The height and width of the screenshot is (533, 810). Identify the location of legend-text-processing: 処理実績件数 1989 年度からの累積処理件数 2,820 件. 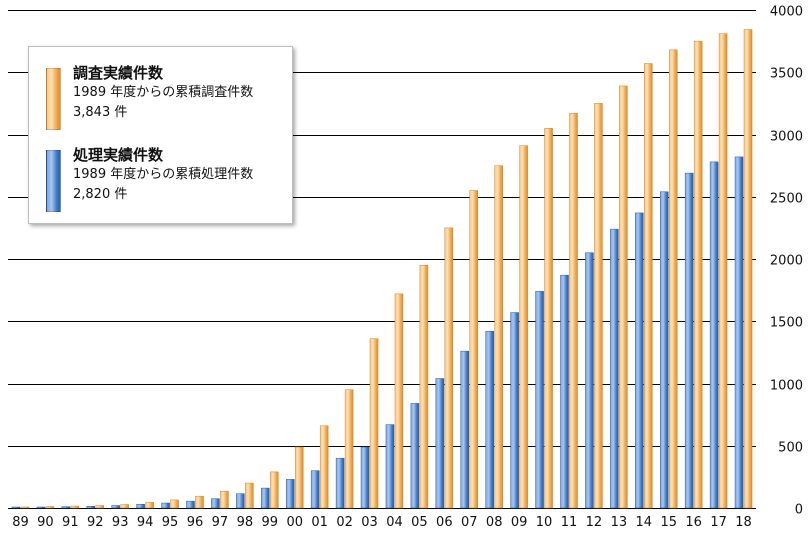
(180, 175).